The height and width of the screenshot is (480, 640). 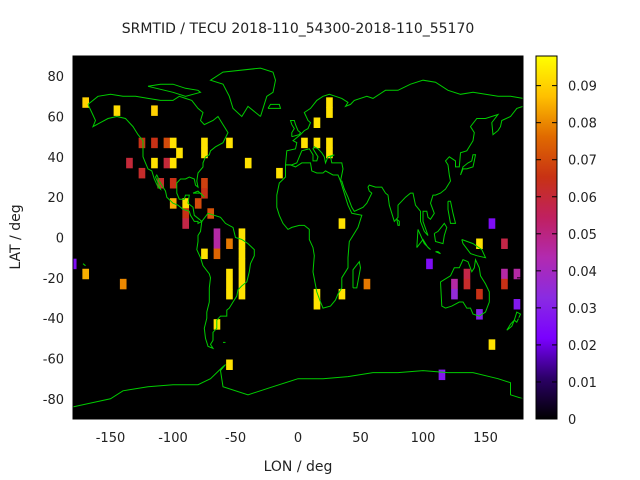 What do you see at coordinates (55, 198) in the screenshot?
I see `y-tick-label: 20` at bounding box center [55, 198].